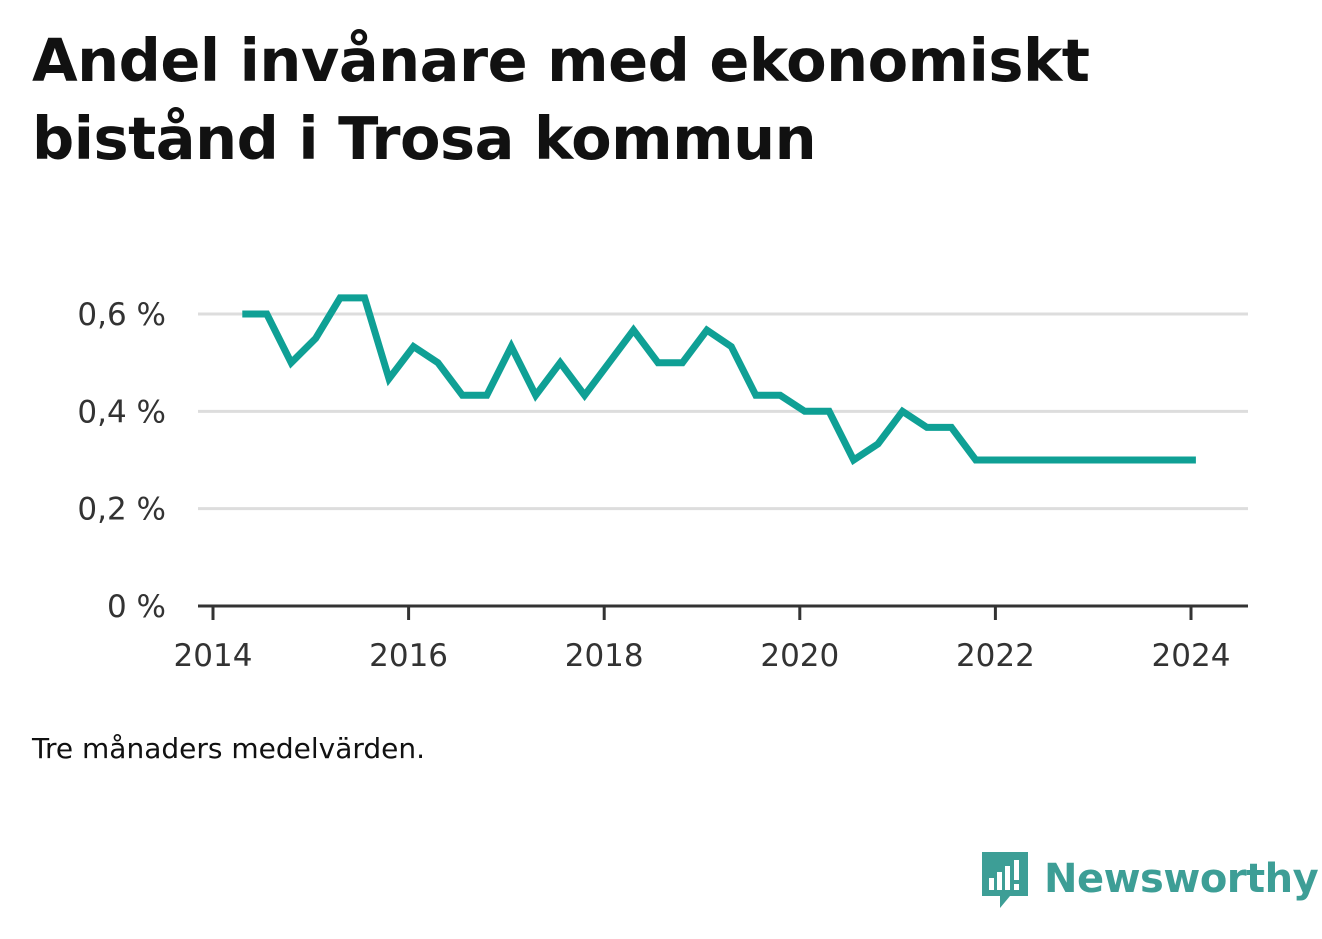  I want to click on chart-note: Tre månaders medelvärden., so click(229, 748).